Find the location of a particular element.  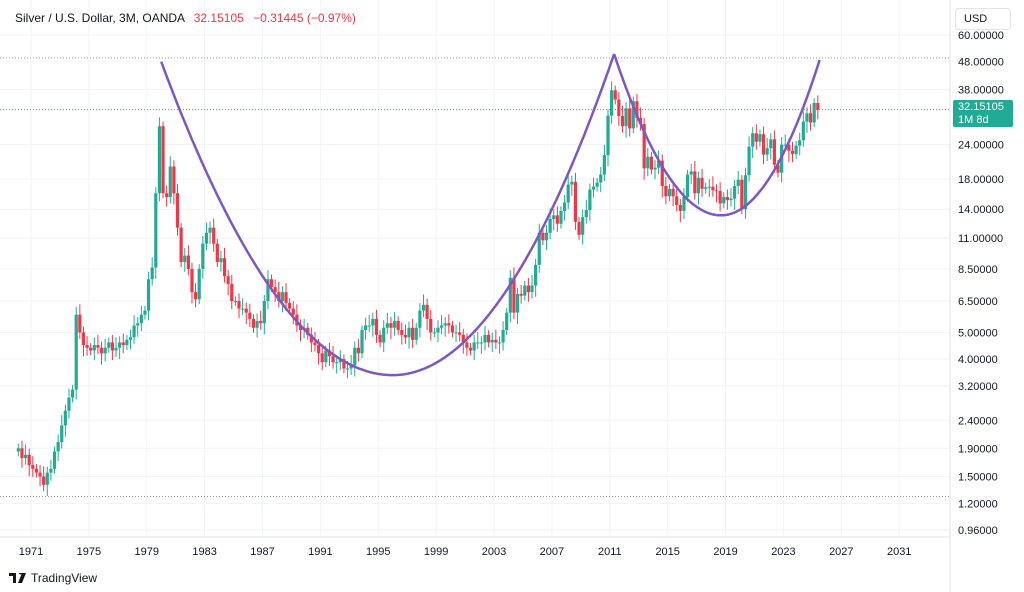

y-tick-label: 24.00000 is located at coordinates (981, 146).